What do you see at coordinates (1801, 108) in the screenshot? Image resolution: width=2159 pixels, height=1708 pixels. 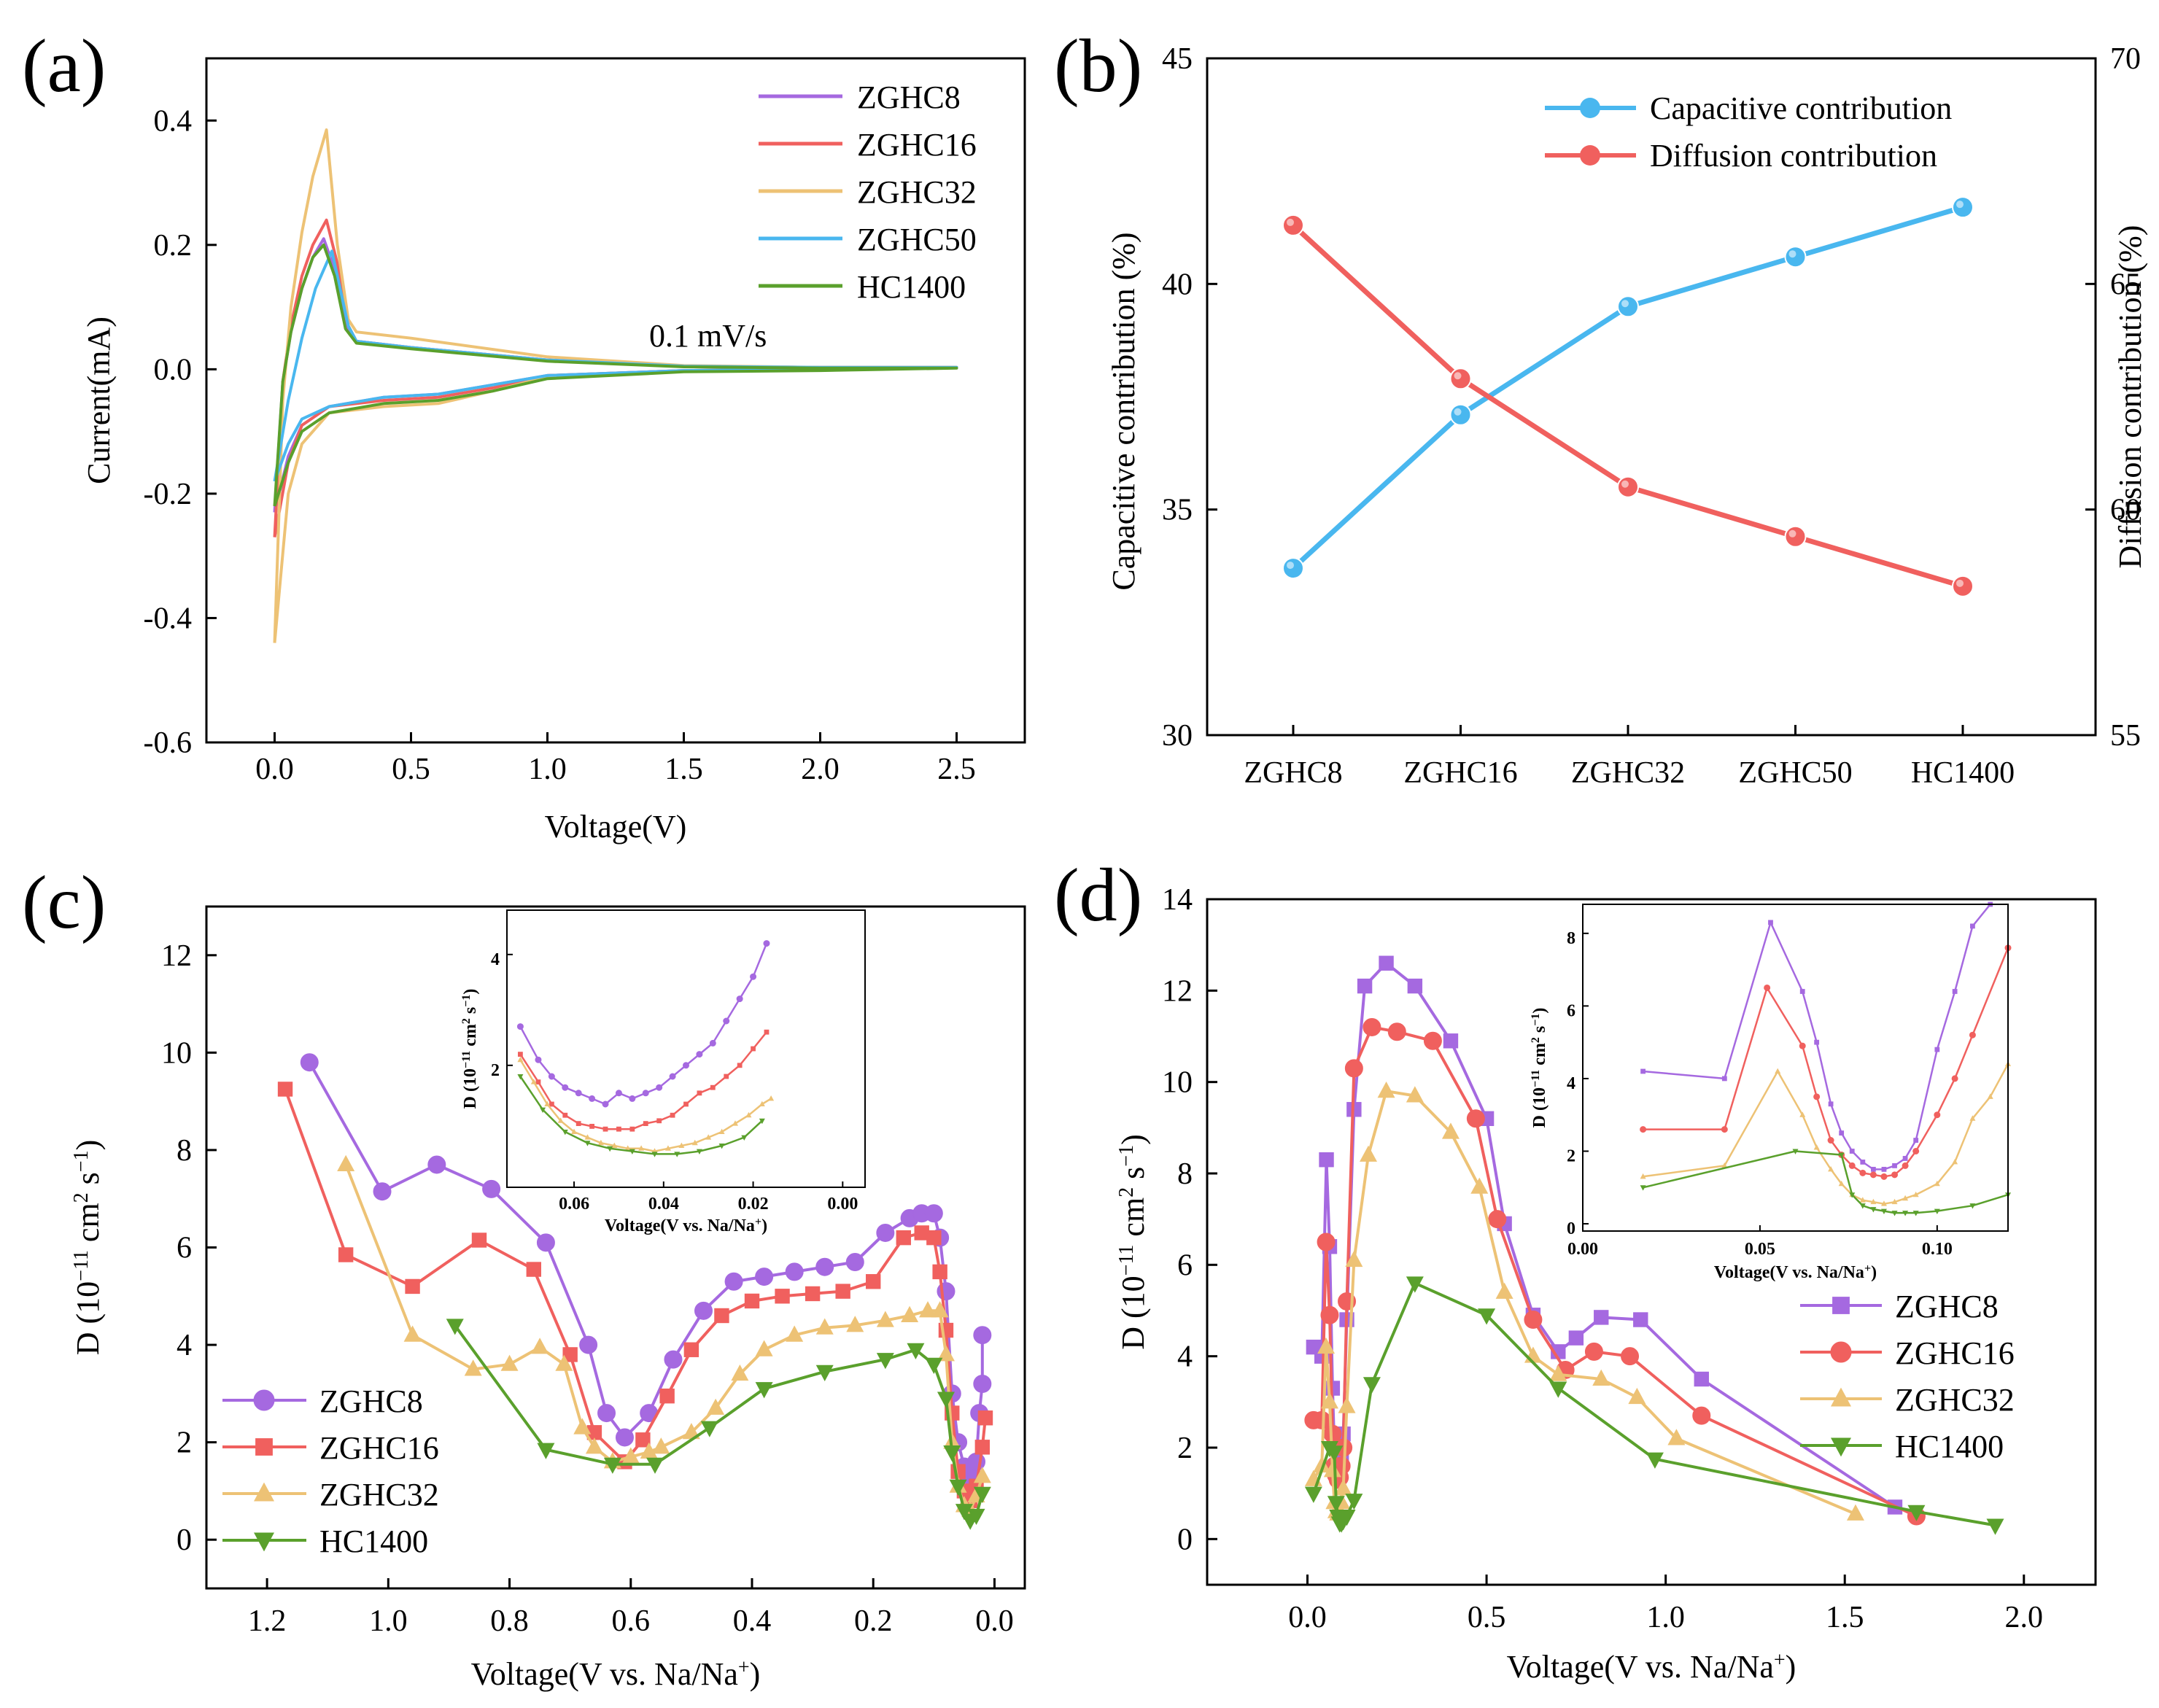 I see `legend-label-Capacitive contribution: Capacitive contribution` at bounding box center [1801, 108].